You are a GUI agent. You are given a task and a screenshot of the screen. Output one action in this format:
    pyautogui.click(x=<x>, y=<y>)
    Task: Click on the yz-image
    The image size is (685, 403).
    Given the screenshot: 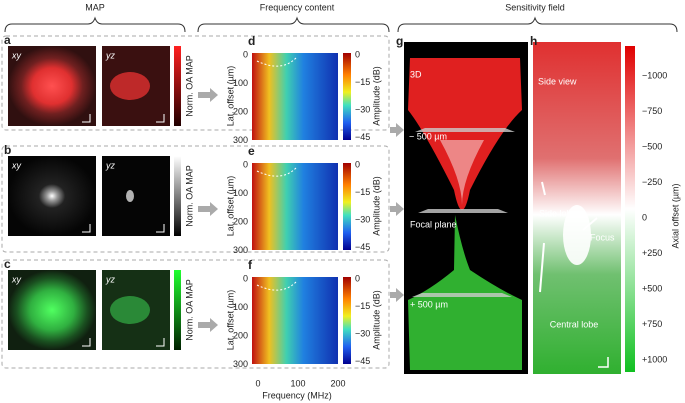 What is the action you would take?
    pyautogui.click(x=136, y=196)
    